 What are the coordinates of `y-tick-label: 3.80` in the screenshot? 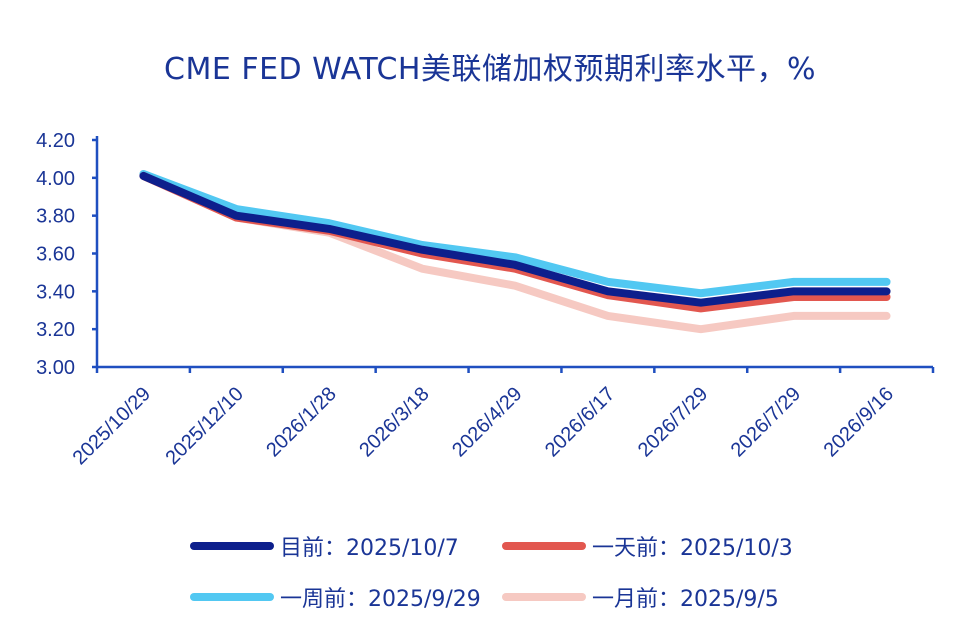 It's located at (55, 217).